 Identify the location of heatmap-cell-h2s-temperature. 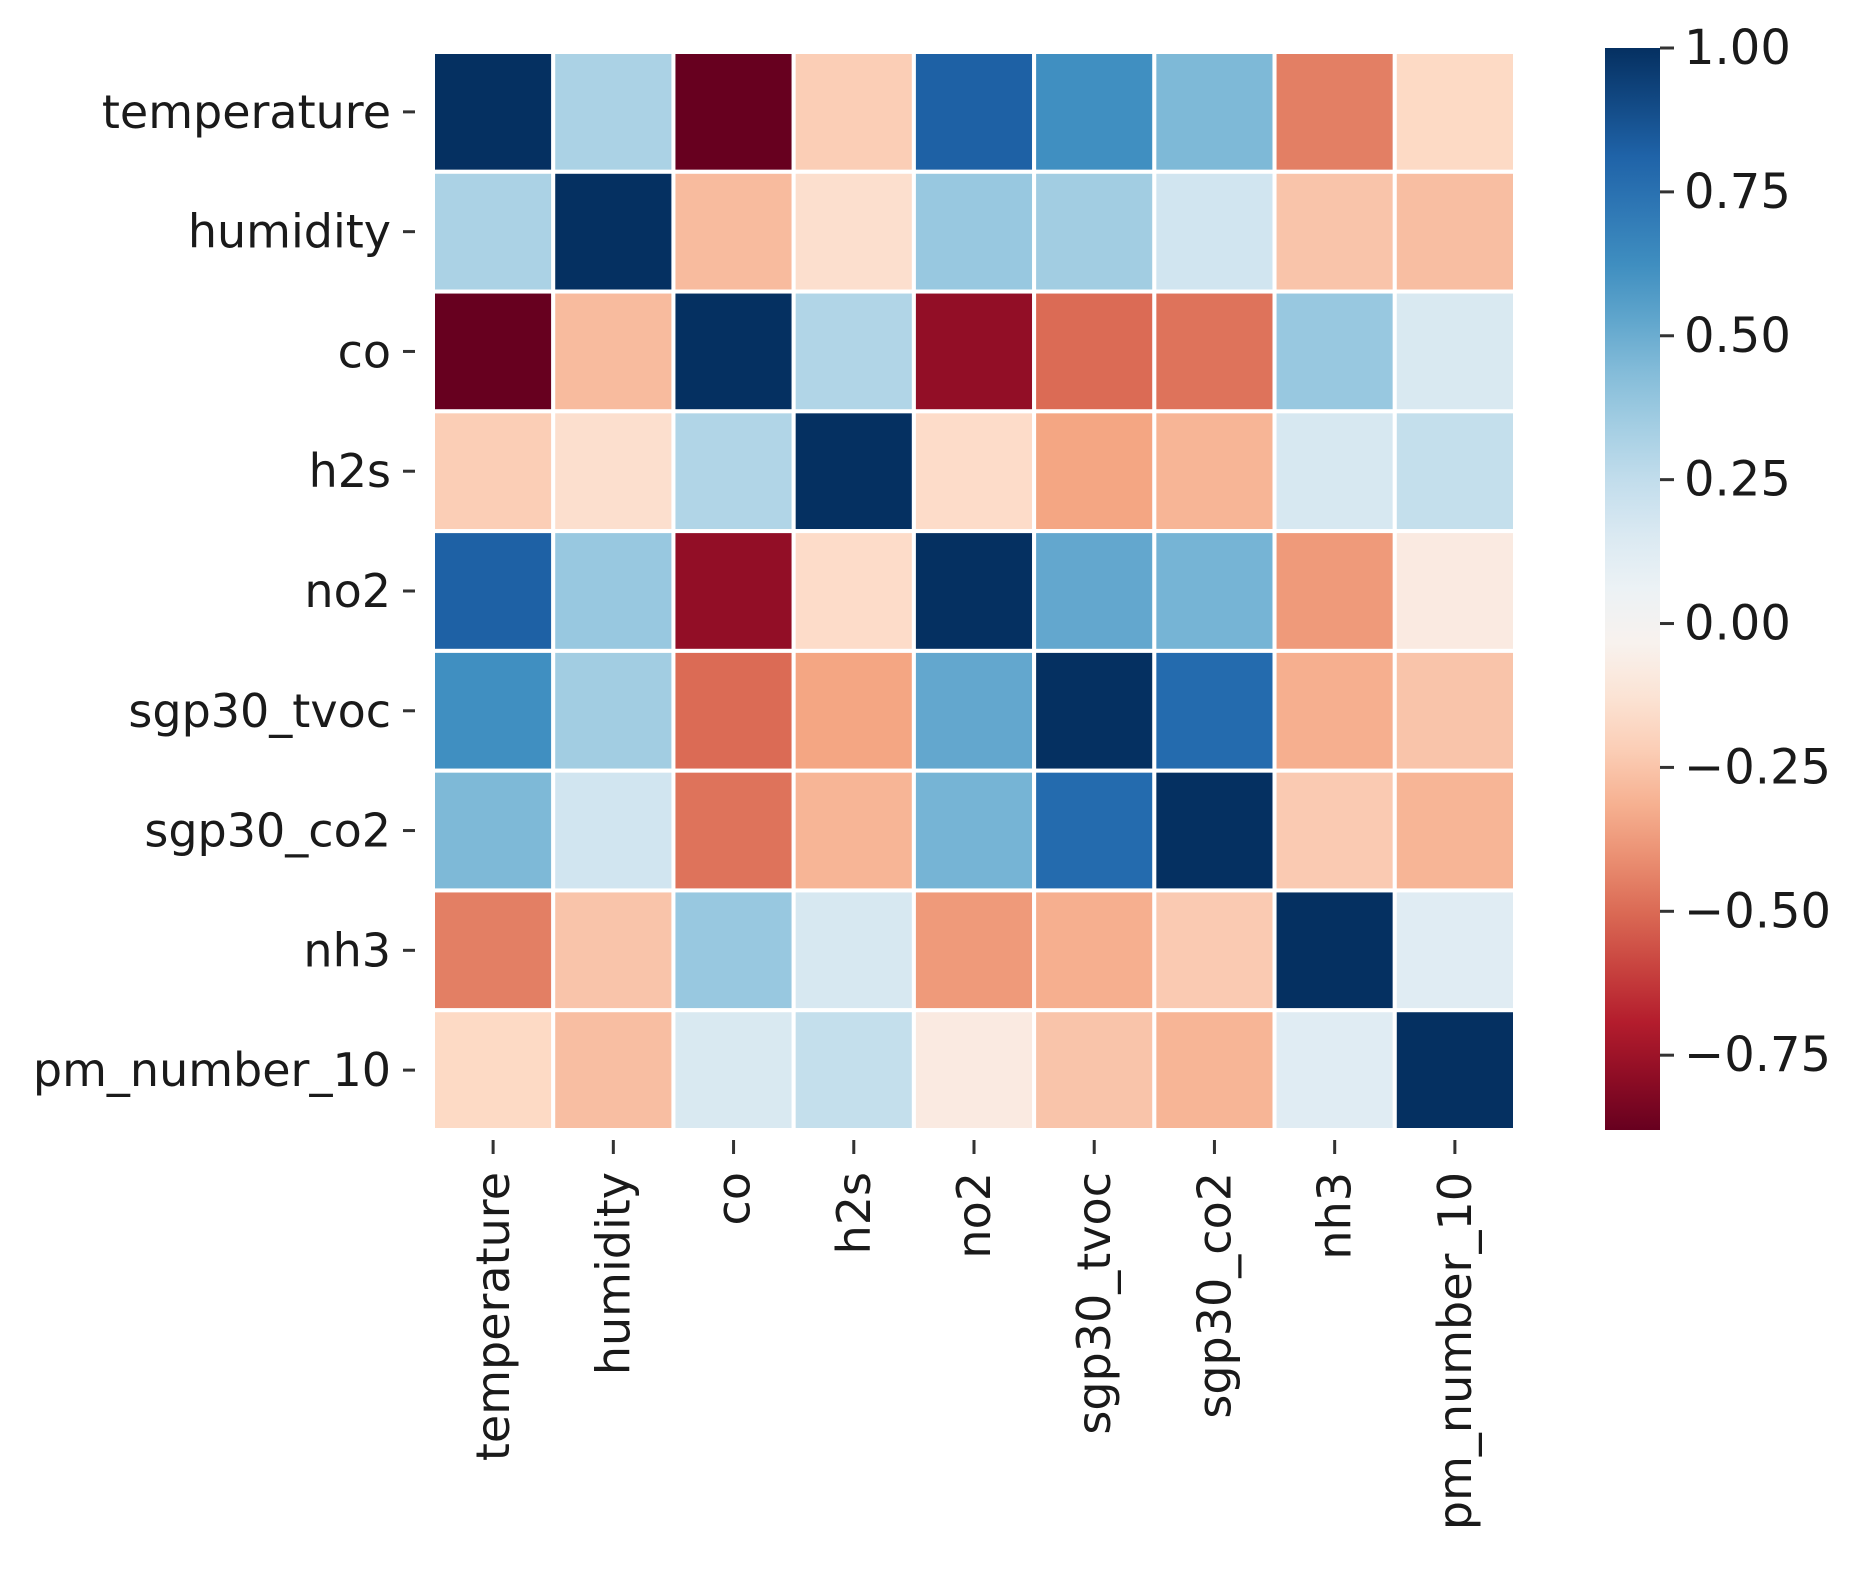
(493, 471).